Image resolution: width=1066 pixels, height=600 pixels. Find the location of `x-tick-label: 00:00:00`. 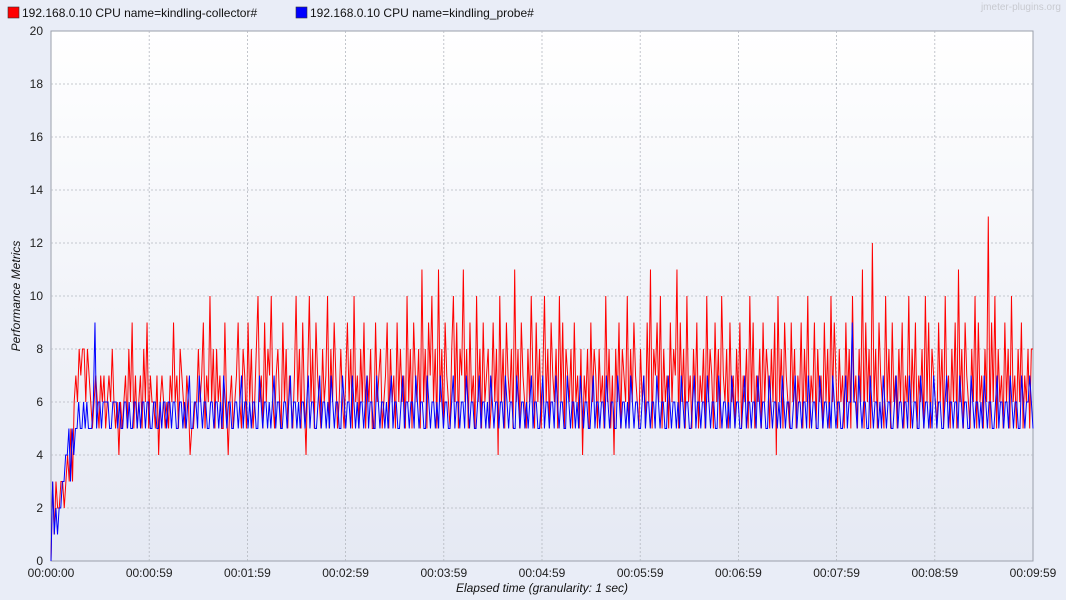

x-tick-label: 00:00:00 is located at coordinates (51, 573).